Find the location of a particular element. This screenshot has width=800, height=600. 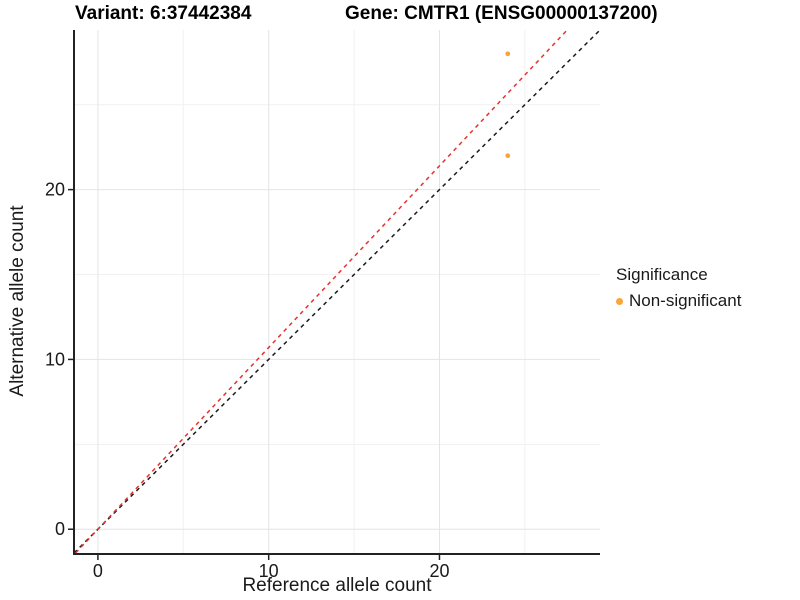

x-tick-label: 20 is located at coordinates (439, 571).